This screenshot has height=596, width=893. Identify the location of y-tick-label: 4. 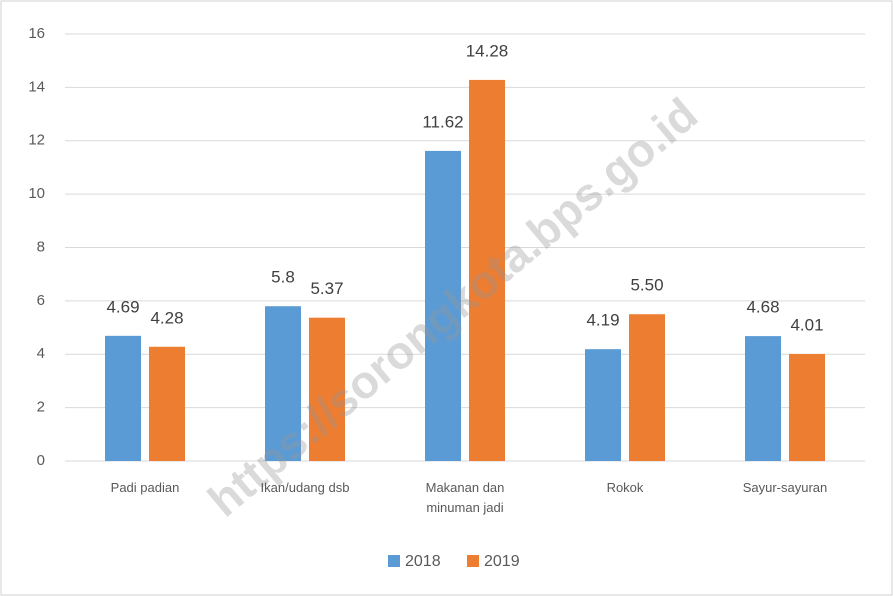
(41, 353).